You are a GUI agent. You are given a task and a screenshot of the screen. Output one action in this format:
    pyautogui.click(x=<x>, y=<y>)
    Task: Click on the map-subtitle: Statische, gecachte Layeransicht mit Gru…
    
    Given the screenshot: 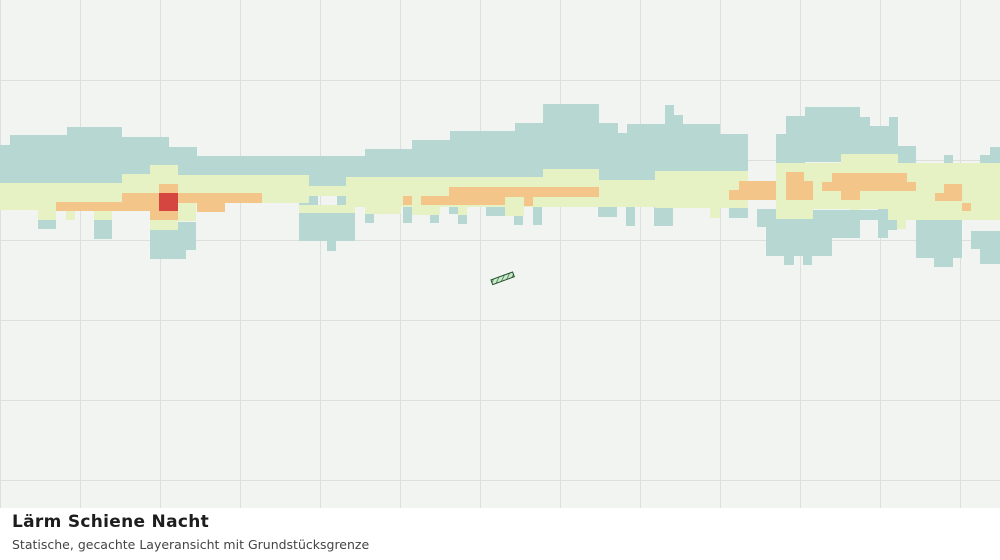 What is the action you would take?
    pyautogui.click(x=191, y=544)
    